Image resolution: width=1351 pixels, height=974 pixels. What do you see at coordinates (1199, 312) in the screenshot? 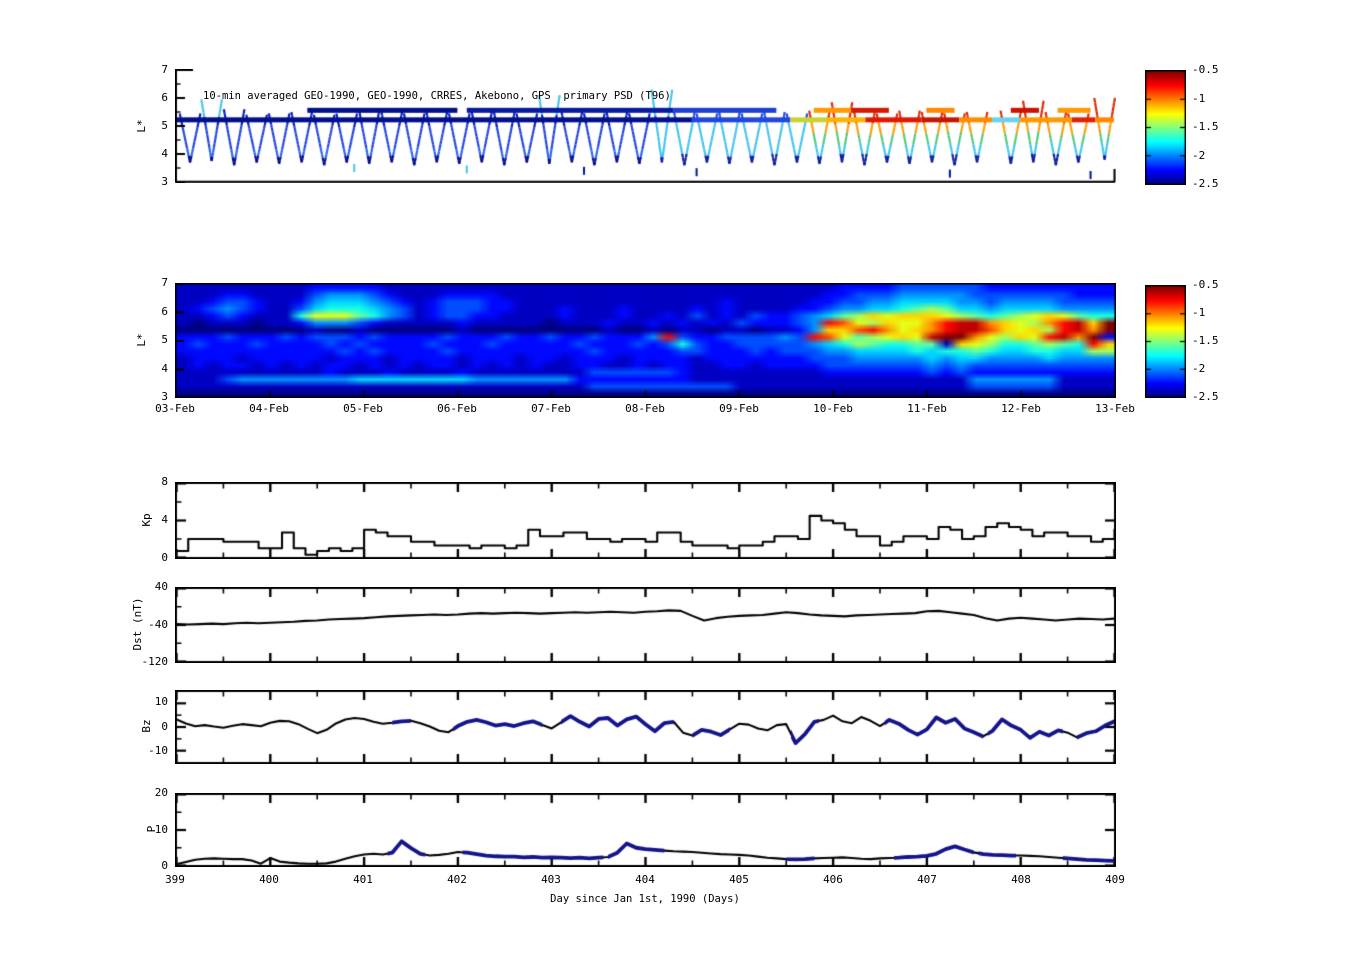
I see `colorbar-bottom-tick-label: -1` at bounding box center [1199, 312].